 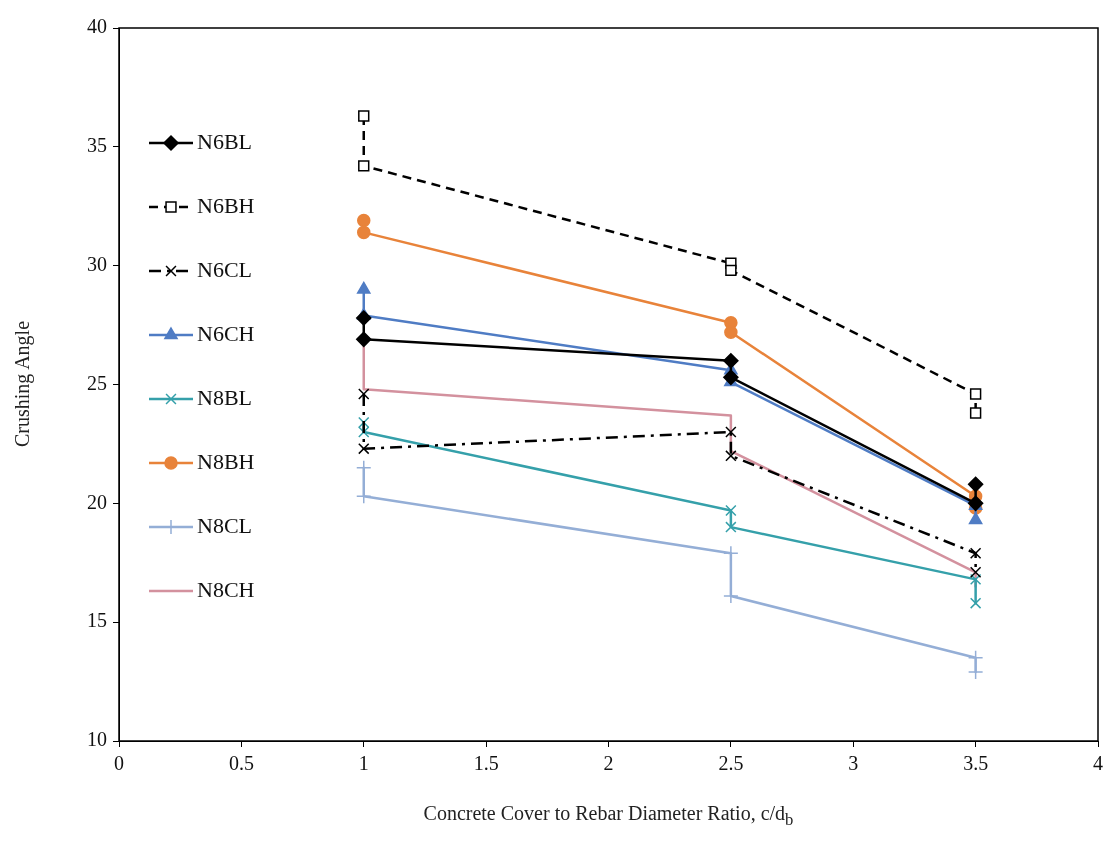 What do you see at coordinates (224, 397) in the screenshot?
I see `legend-label: N8BL` at bounding box center [224, 397].